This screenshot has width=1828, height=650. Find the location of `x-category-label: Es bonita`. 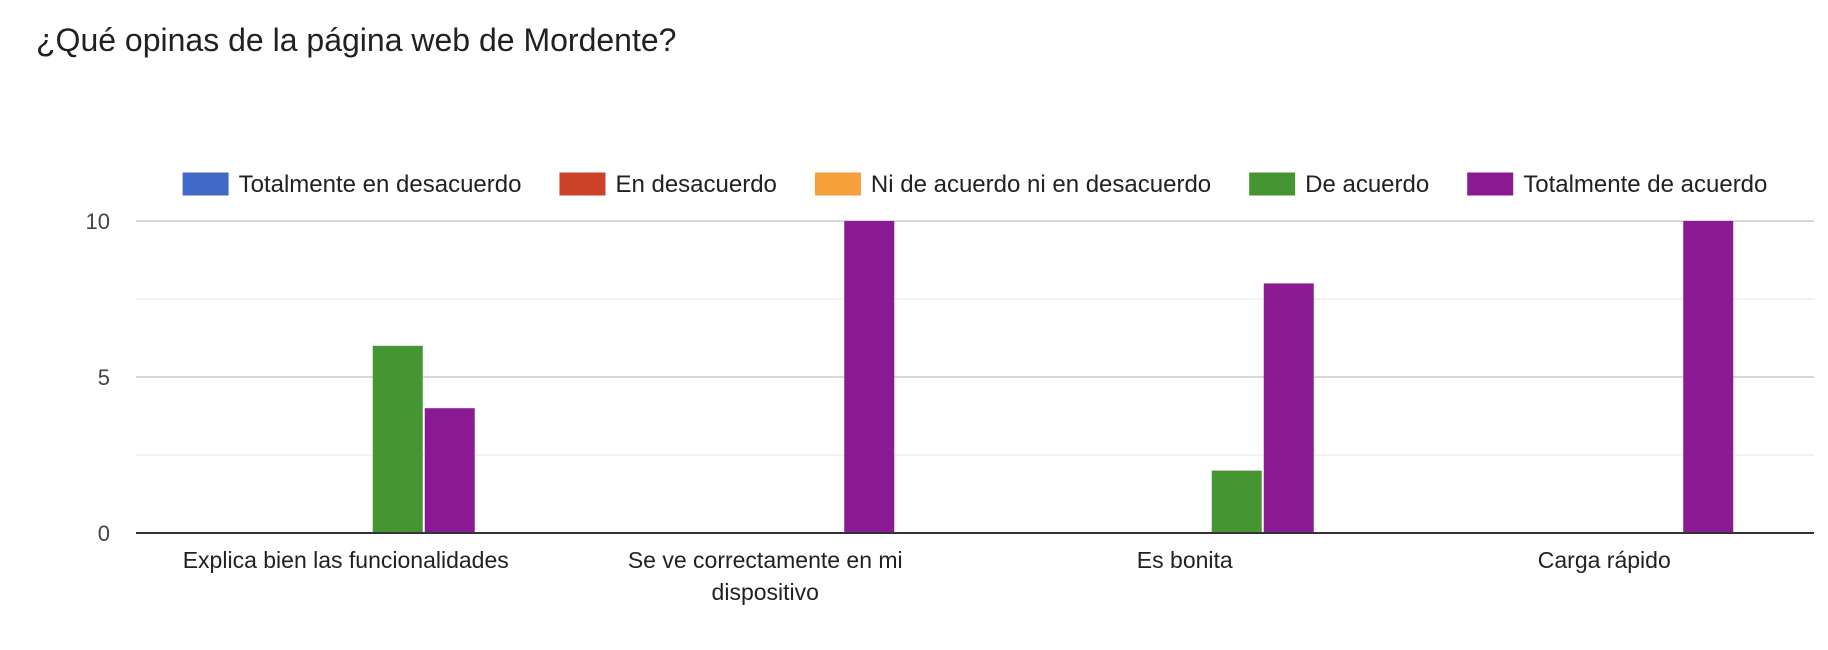

x-category-label: Es bonita is located at coordinates (1185, 560).